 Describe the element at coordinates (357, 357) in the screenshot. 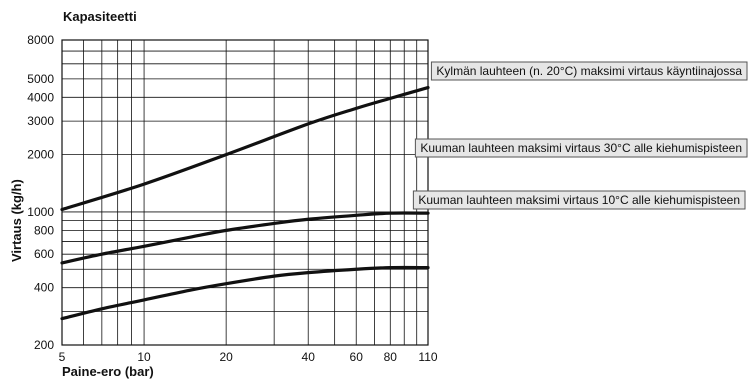

I see `x-tick-label: 60` at that location.